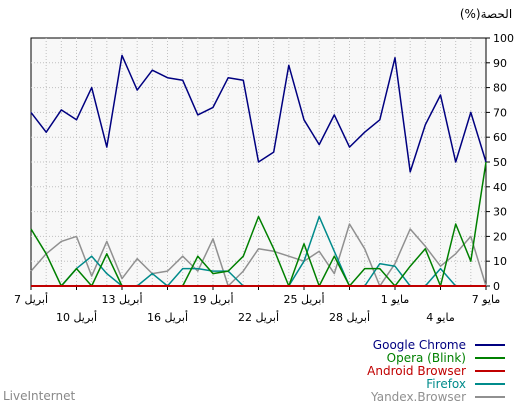 The image size is (520, 405). I want to click on y-tick-label: 0, so click(496, 286).